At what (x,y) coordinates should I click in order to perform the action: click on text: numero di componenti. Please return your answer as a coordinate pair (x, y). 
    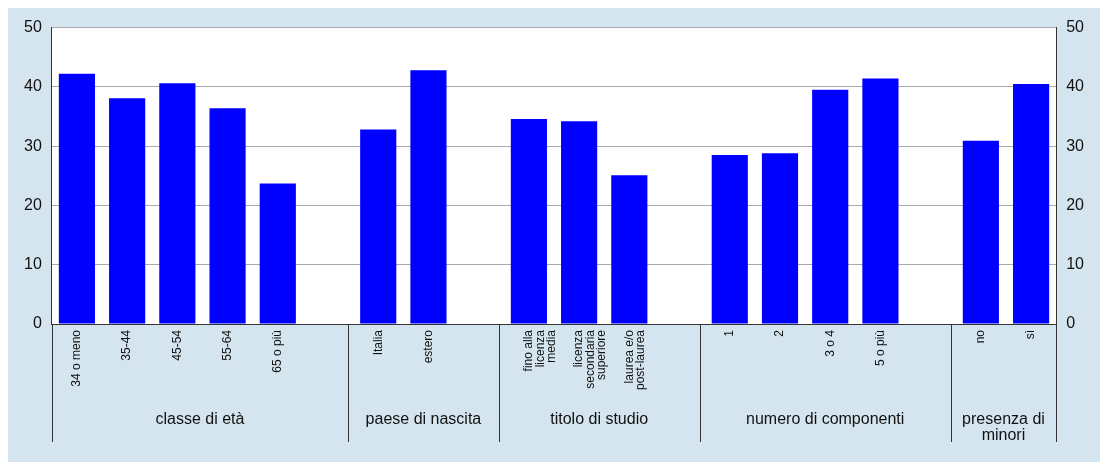
    Looking at the image, I should click on (825, 419).